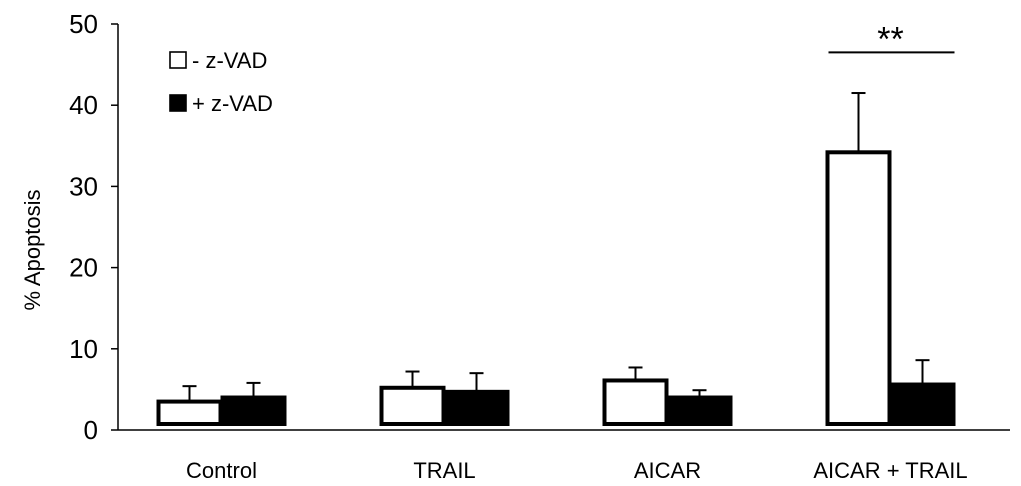 Image resolution: width=1021 pixels, height=486 pixels. Describe the element at coordinates (93, 227) in the screenshot. I see `y-ticks: 0 10 20 30 40 50` at that location.